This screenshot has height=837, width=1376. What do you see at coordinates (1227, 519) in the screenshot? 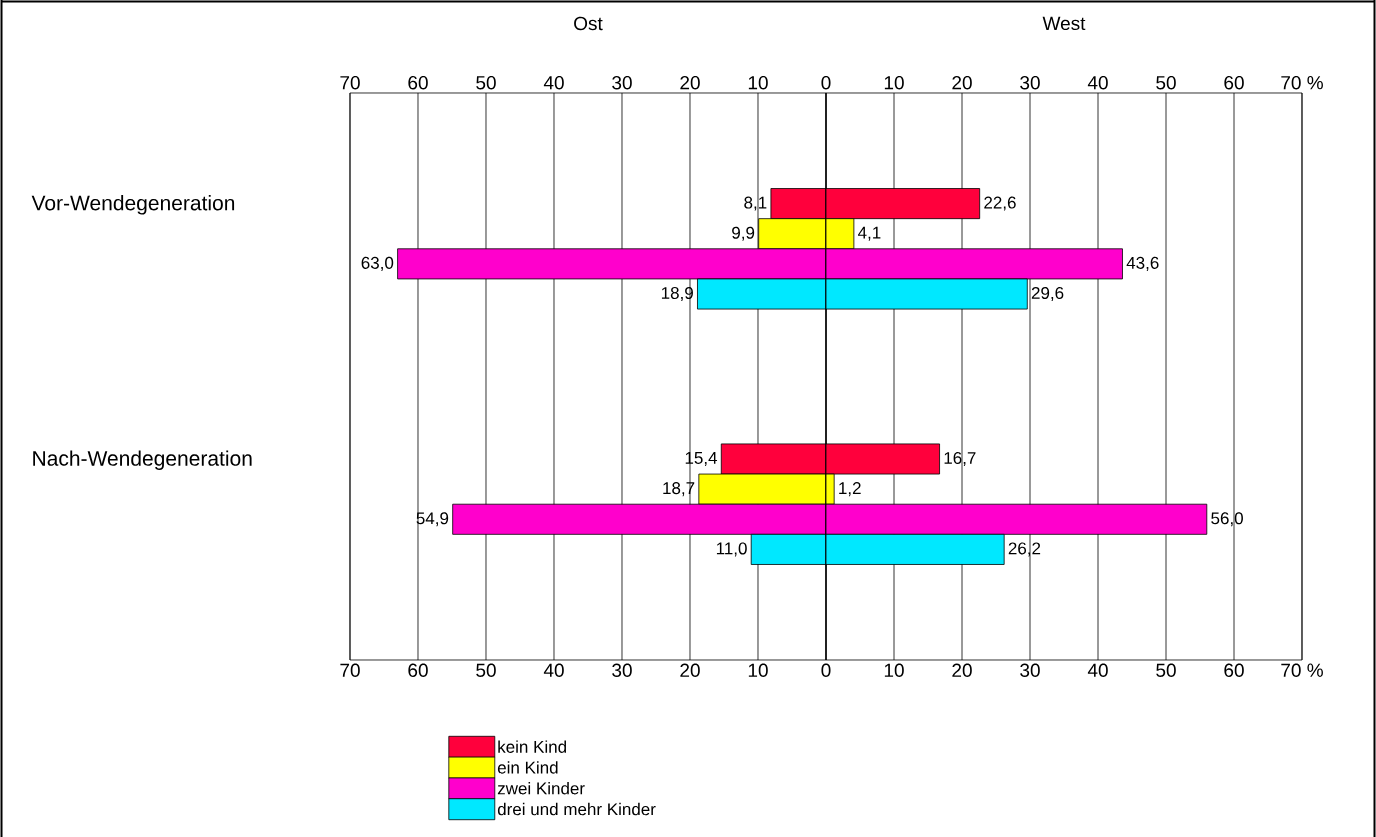
I see `data-label: 56,0` at bounding box center [1227, 519].